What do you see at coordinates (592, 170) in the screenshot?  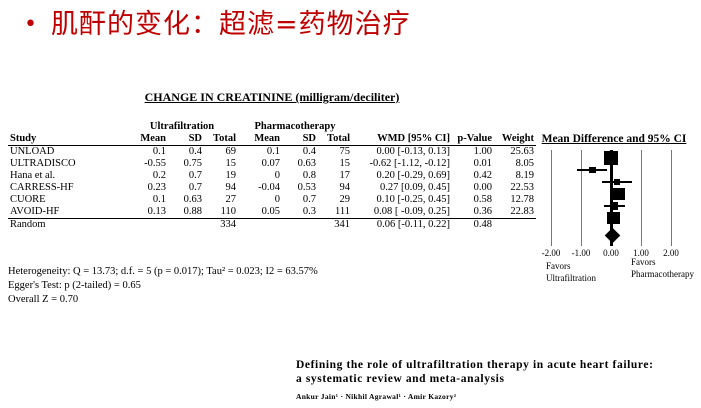 I see `point-estimate-ultradisco` at bounding box center [592, 170].